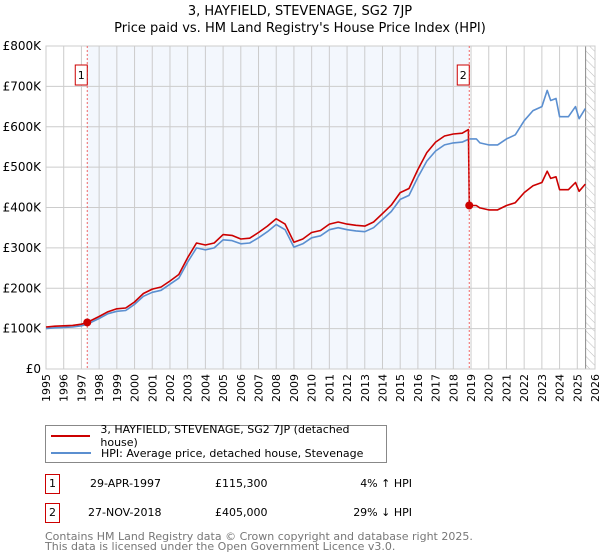 The height and width of the screenshot is (560, 600). I want to click on x-tick-label: 2008, so click(276, 388).